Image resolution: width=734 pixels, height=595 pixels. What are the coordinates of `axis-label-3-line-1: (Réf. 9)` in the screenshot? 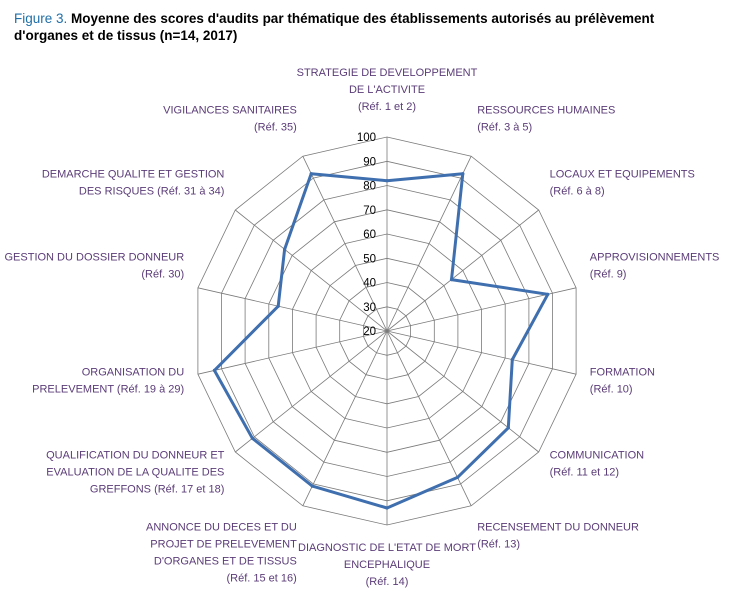 It's located at (608, 275).